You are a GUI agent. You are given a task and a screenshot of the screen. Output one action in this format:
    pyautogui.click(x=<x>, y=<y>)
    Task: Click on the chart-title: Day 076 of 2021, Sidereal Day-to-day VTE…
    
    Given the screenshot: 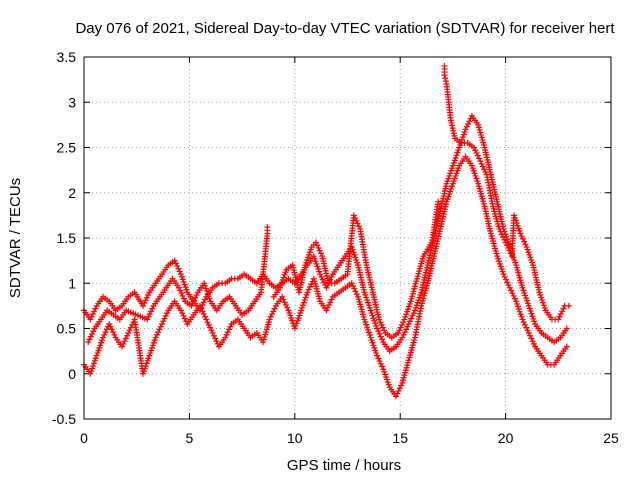 What is the action you would take?
    pyautogui.click(x=345, y=28)
    